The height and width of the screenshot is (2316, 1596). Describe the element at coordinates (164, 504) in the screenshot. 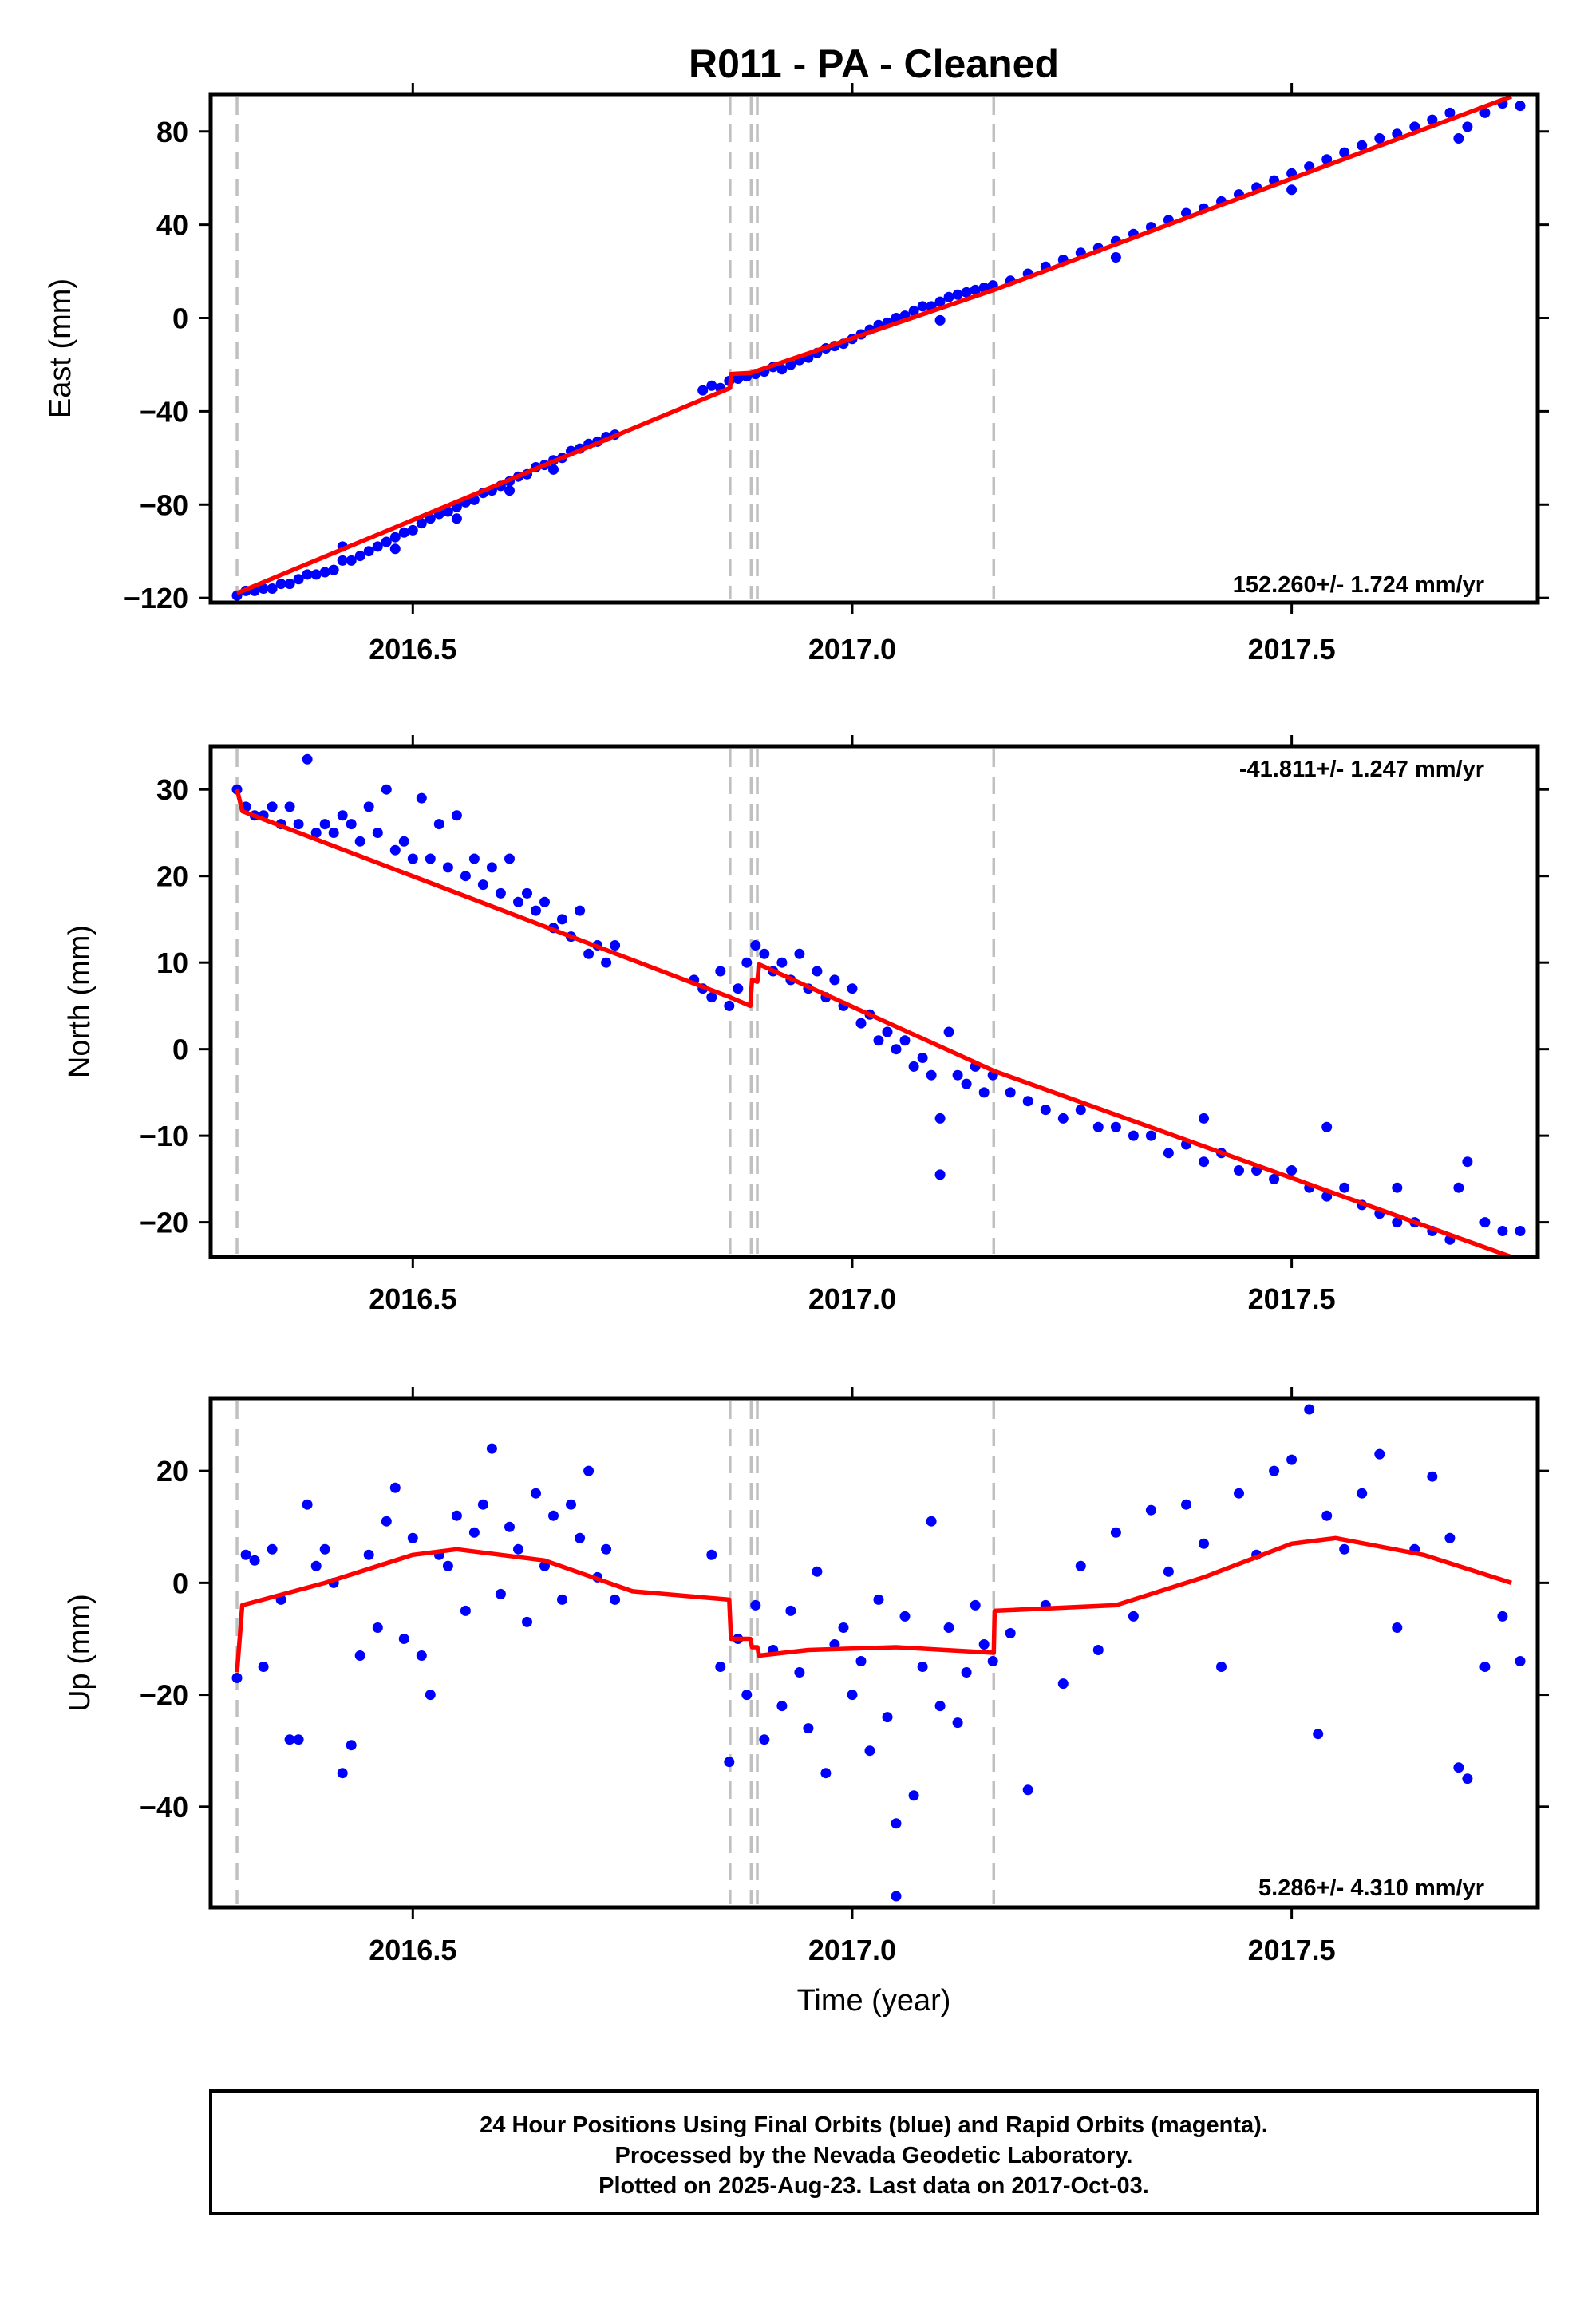

I see `y-tick-label: −80` at that location.